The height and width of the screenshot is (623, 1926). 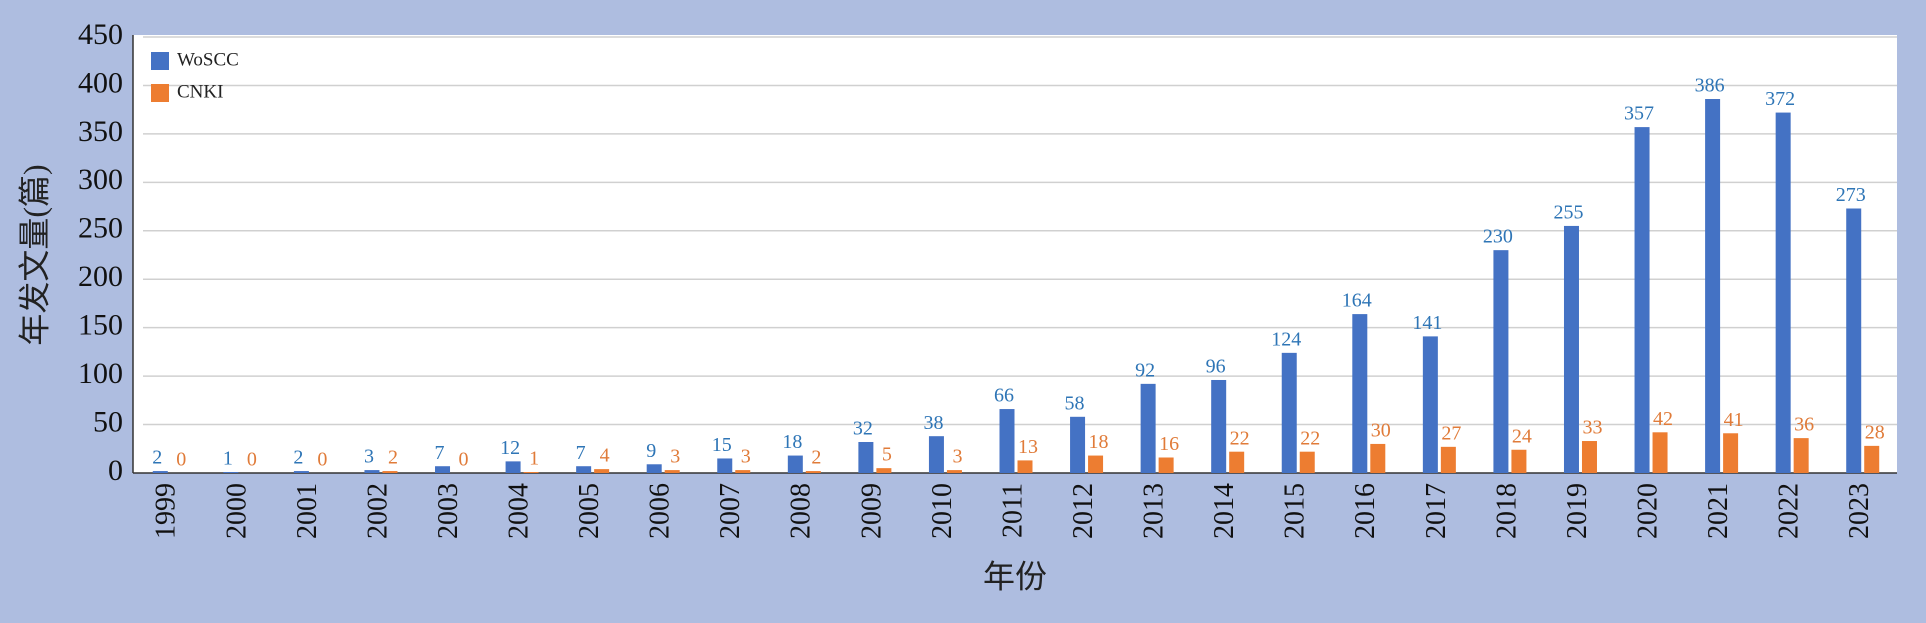 What do you see at coordinates (1780, 99) in the screenshot?
I see `value-label: 372` at bounding box center [1780, 99].